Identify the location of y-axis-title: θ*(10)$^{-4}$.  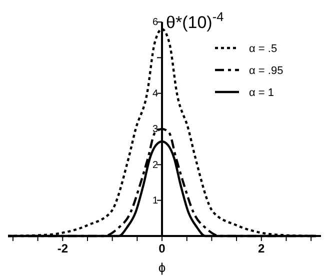
(195, 20).